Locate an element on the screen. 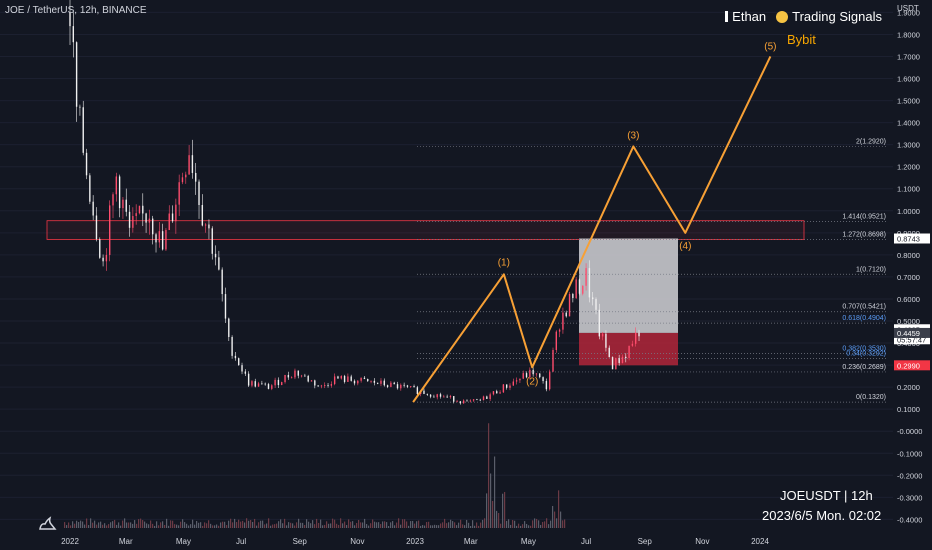 This screenshot has width=932, height=550. fib-label: 2(1.2920) is located at coordinates (871, 141).